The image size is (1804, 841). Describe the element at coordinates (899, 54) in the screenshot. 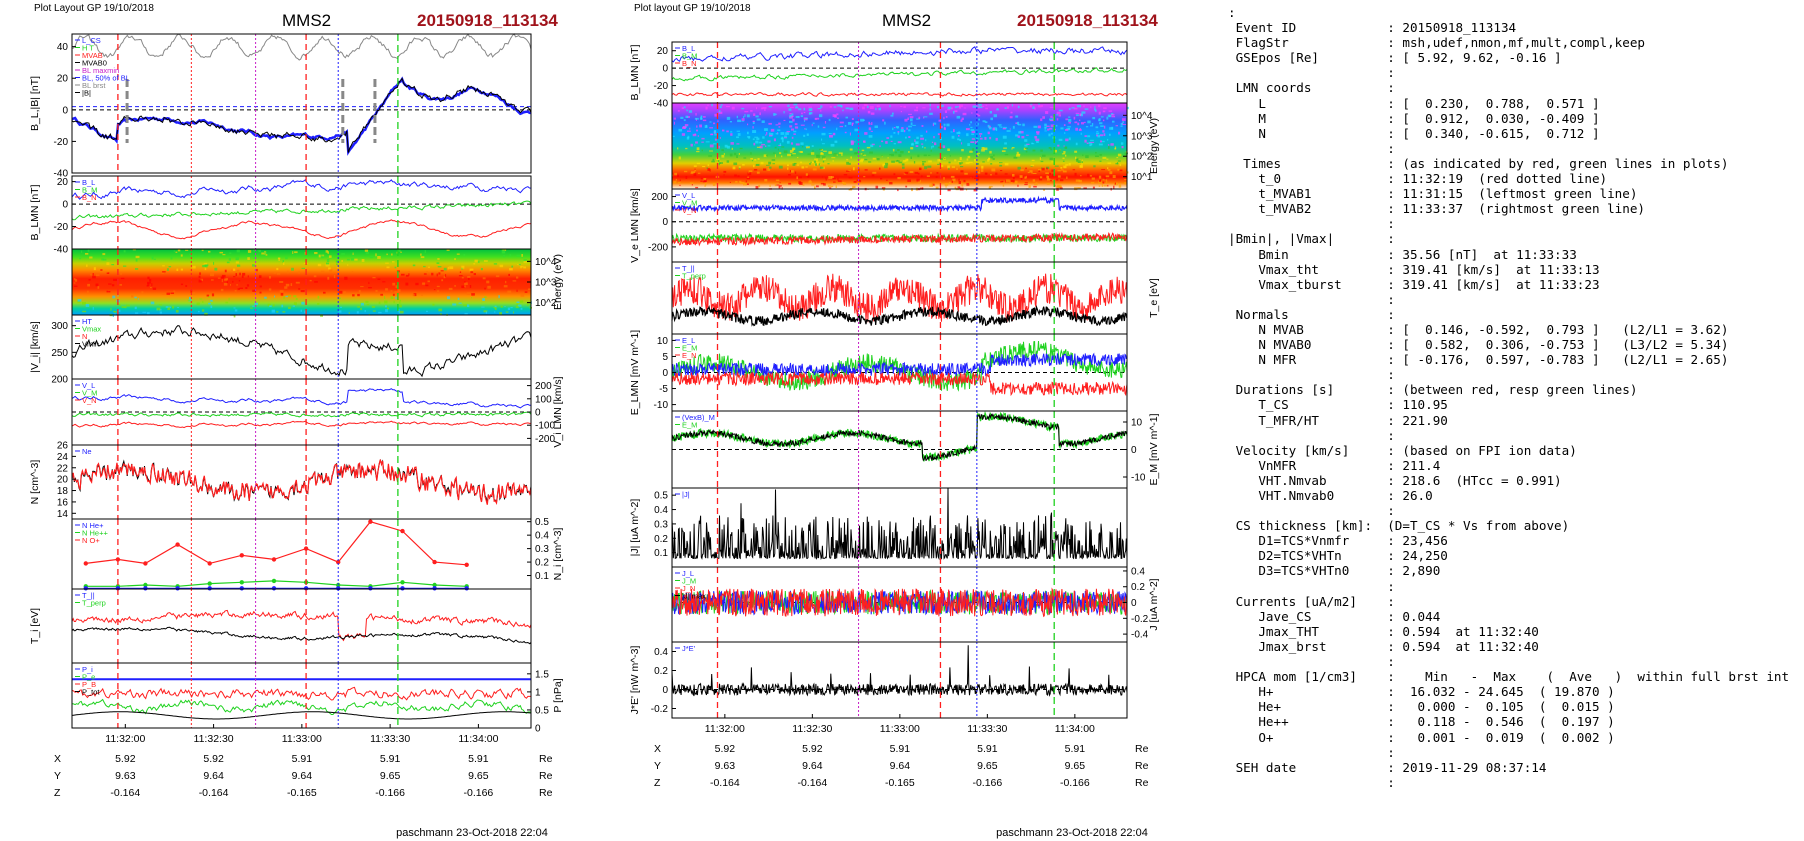

I see `bl-line` at that location.